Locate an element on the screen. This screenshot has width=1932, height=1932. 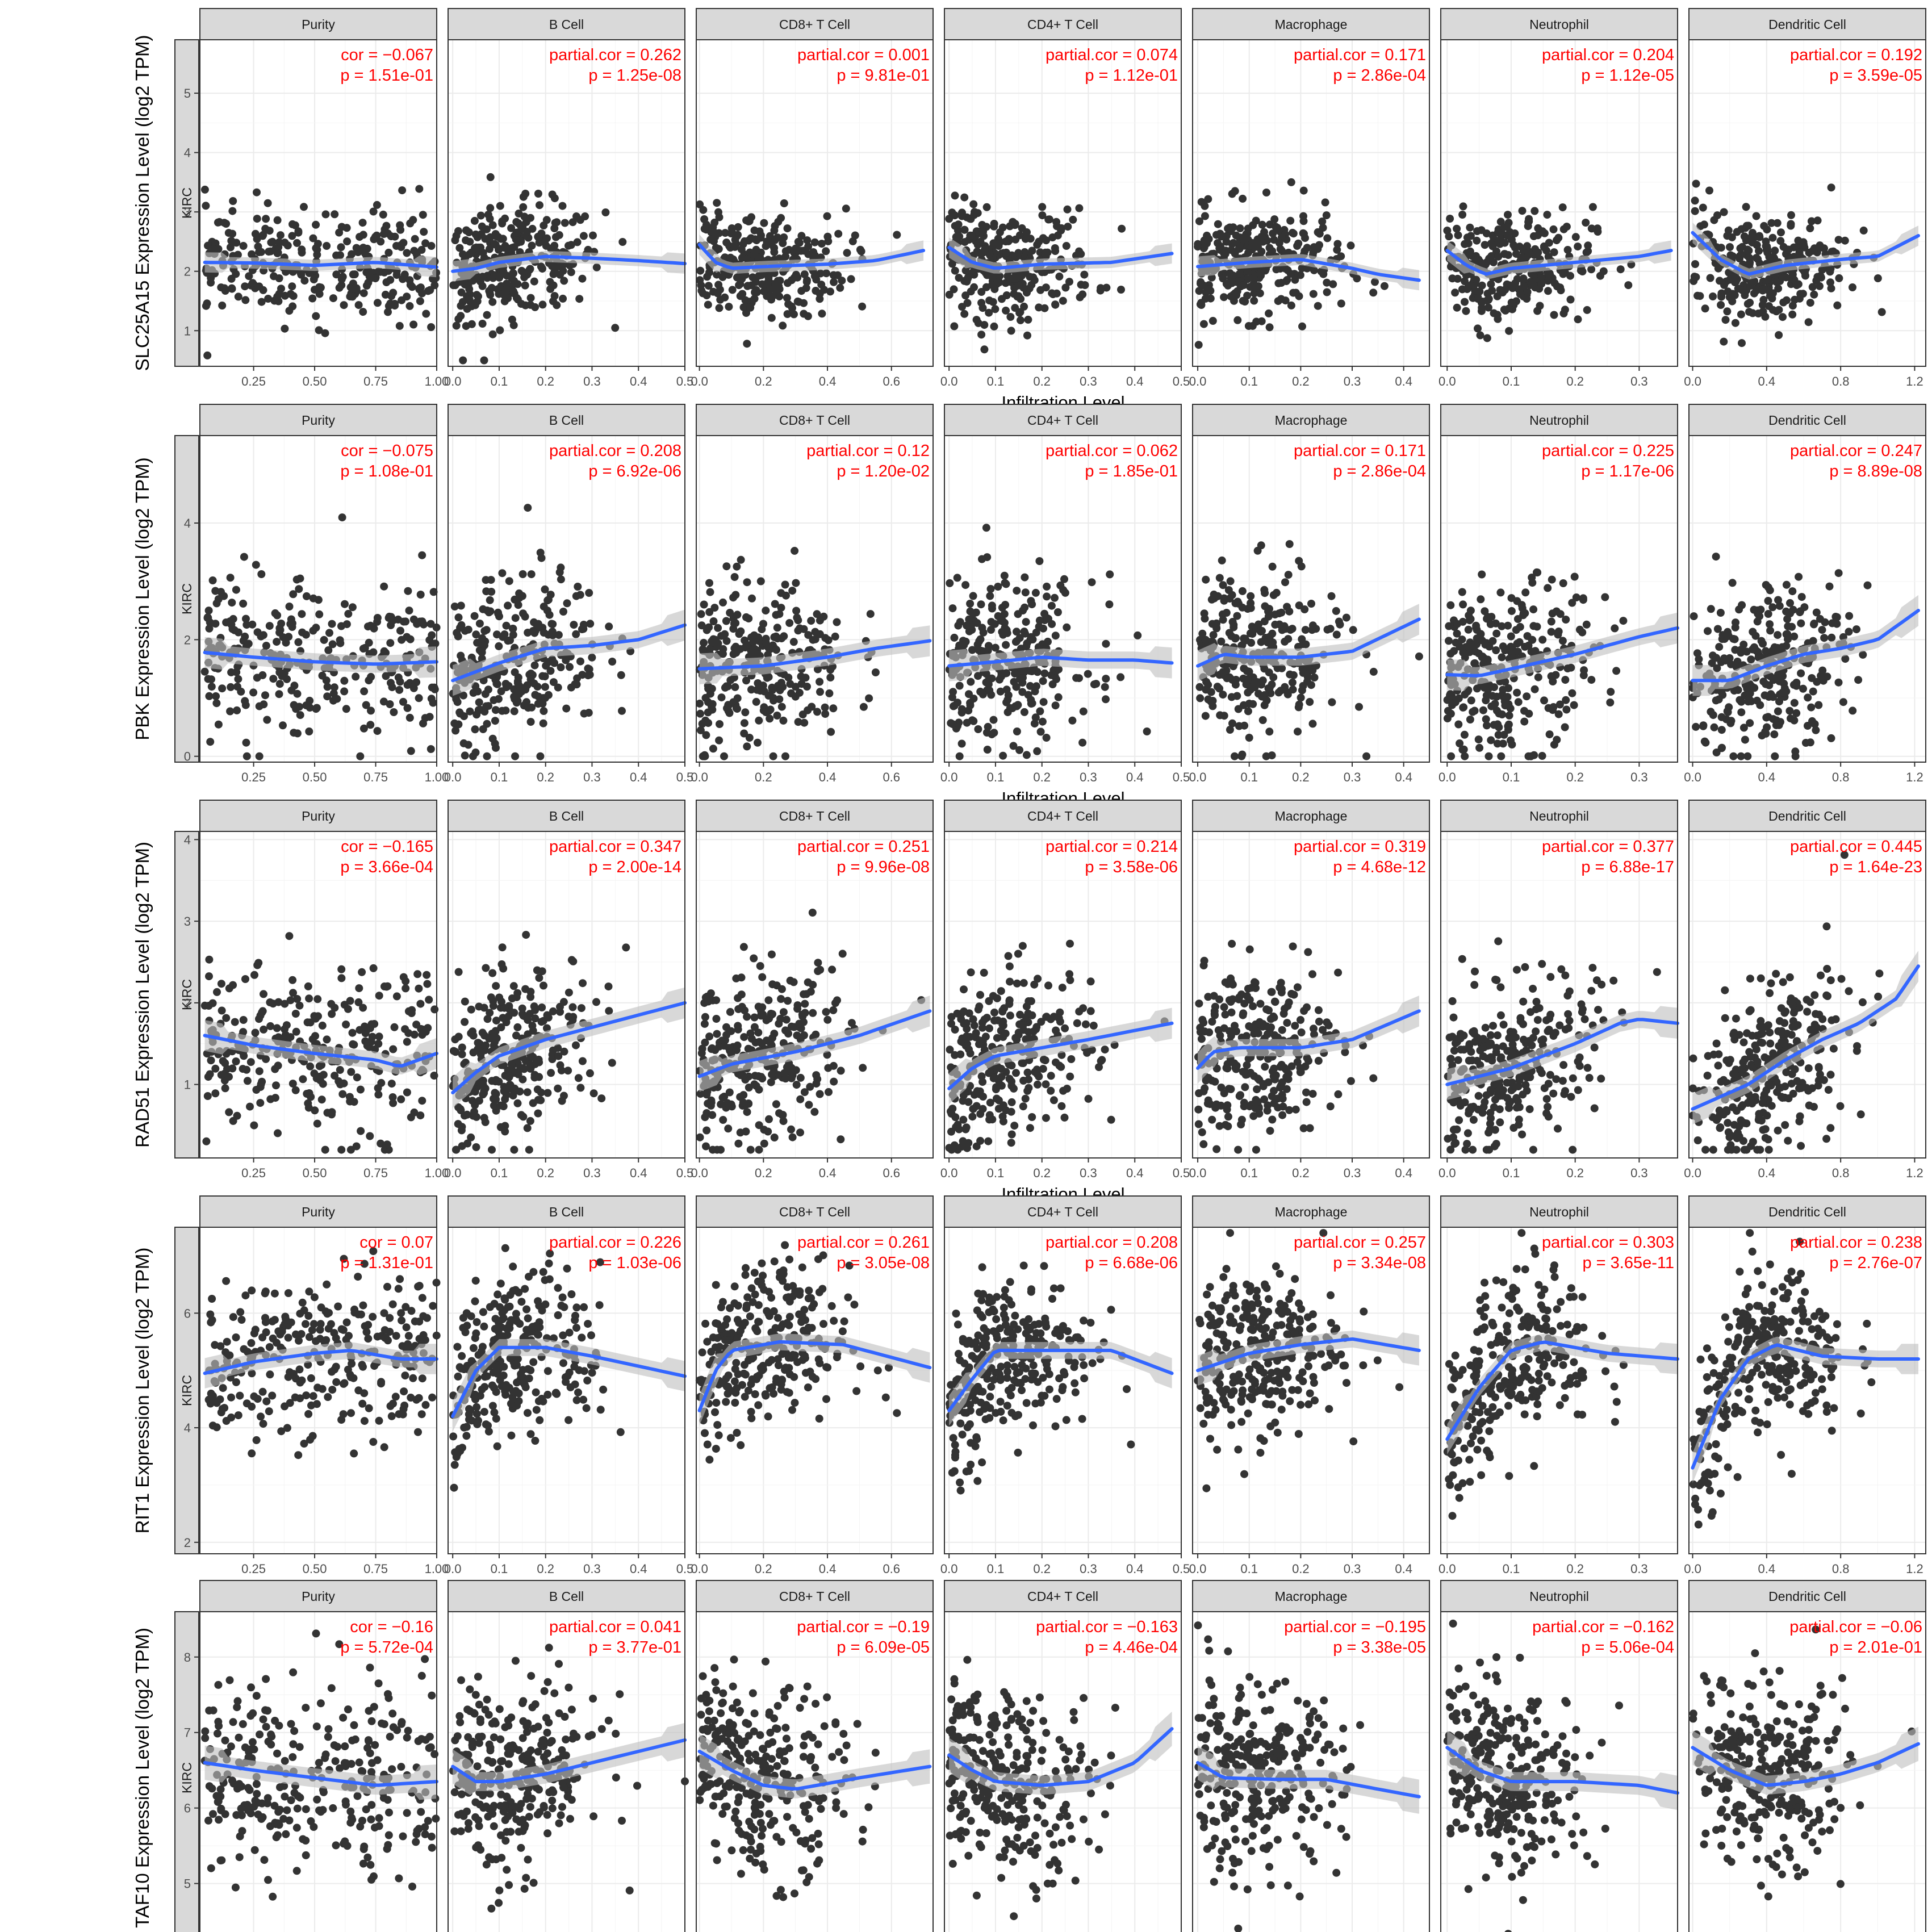
fit-line is located at coordinates (811, 256).